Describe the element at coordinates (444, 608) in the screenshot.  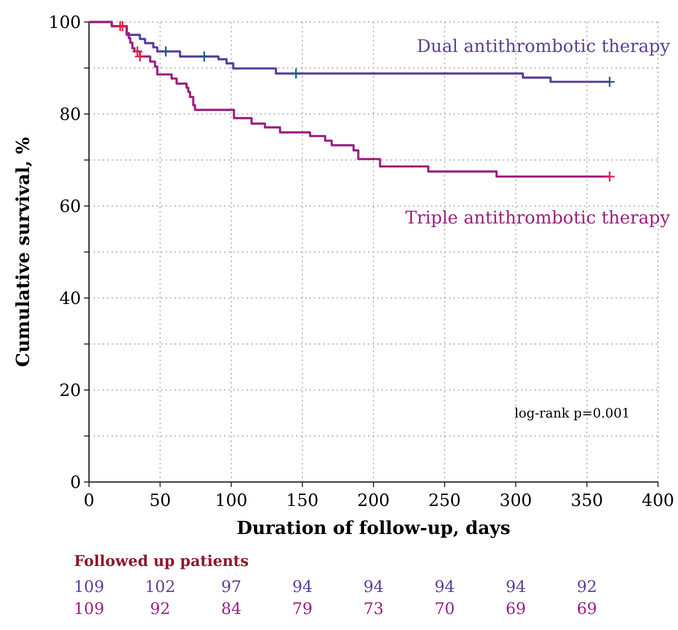
I see `text: 70` at that location.